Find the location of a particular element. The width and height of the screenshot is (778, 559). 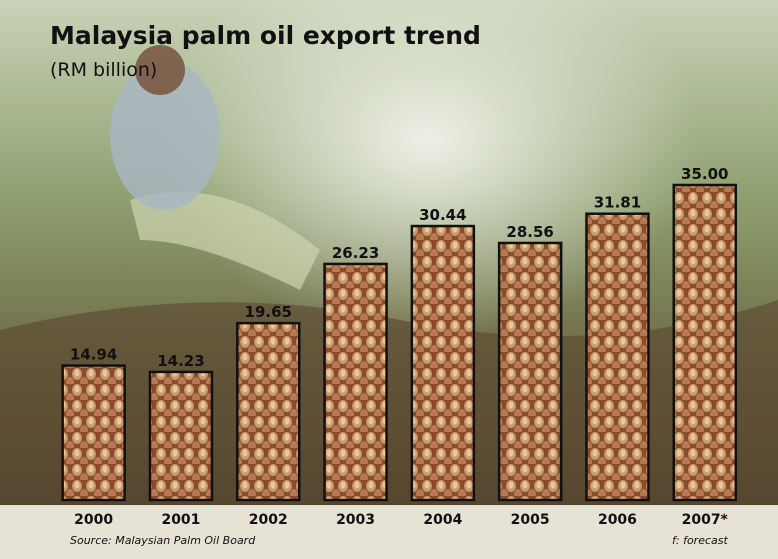

value-label: 19.65 is located at coordinates (268, 312).